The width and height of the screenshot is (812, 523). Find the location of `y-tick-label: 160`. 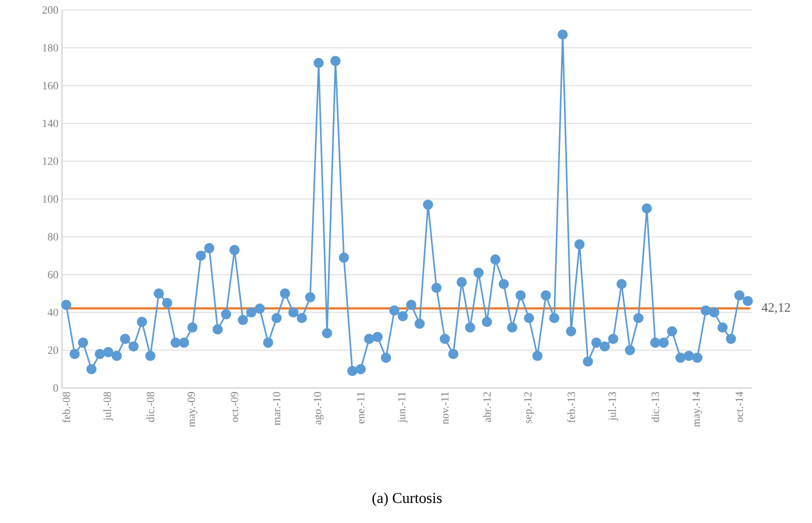

y-tick-label: 160 is located at coordinates (50, 86).